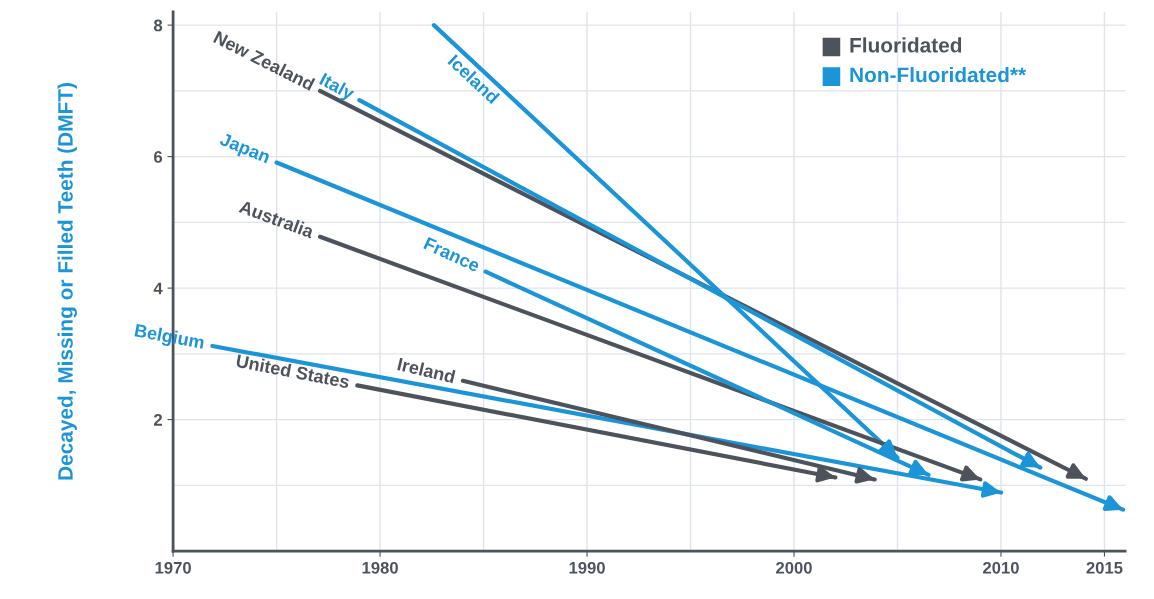 Image resolution: width=1154 pixels, height=599 pixels. I want to click on text: Japan, so click(244, 149).